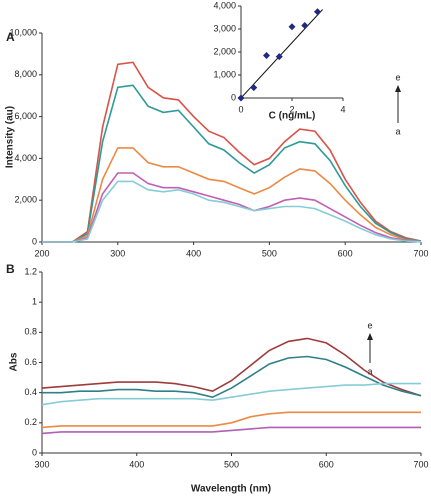  Describe the element at coordinates (30, 392) in the screenshot. I see `y-tick-label: 0.4` at that location.